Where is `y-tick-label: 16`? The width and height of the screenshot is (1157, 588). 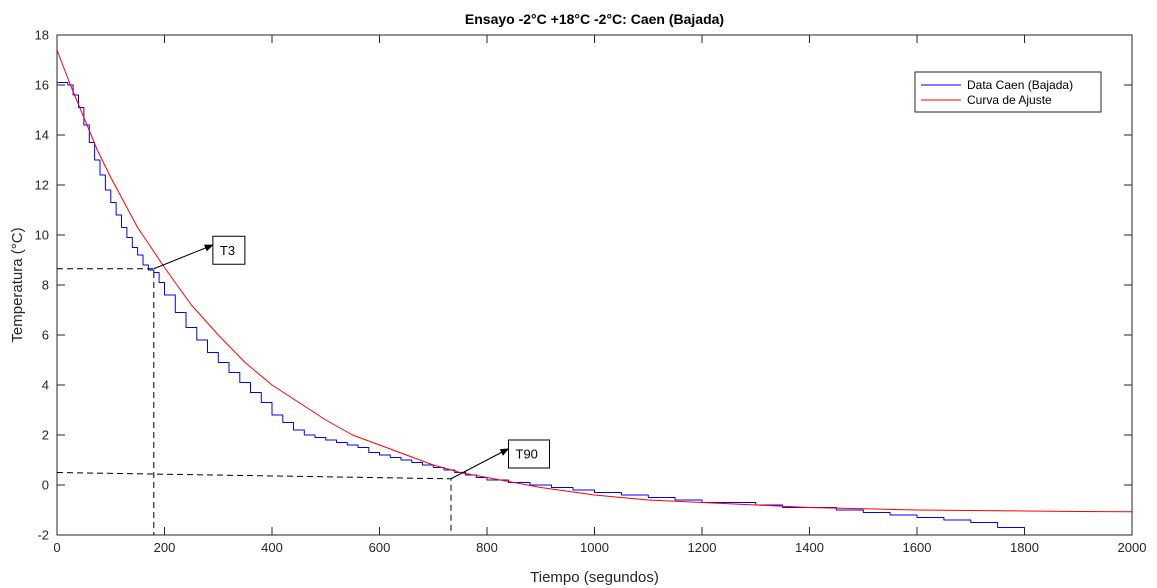 y-tick-label: 16 is located at coordinates (42, 85).